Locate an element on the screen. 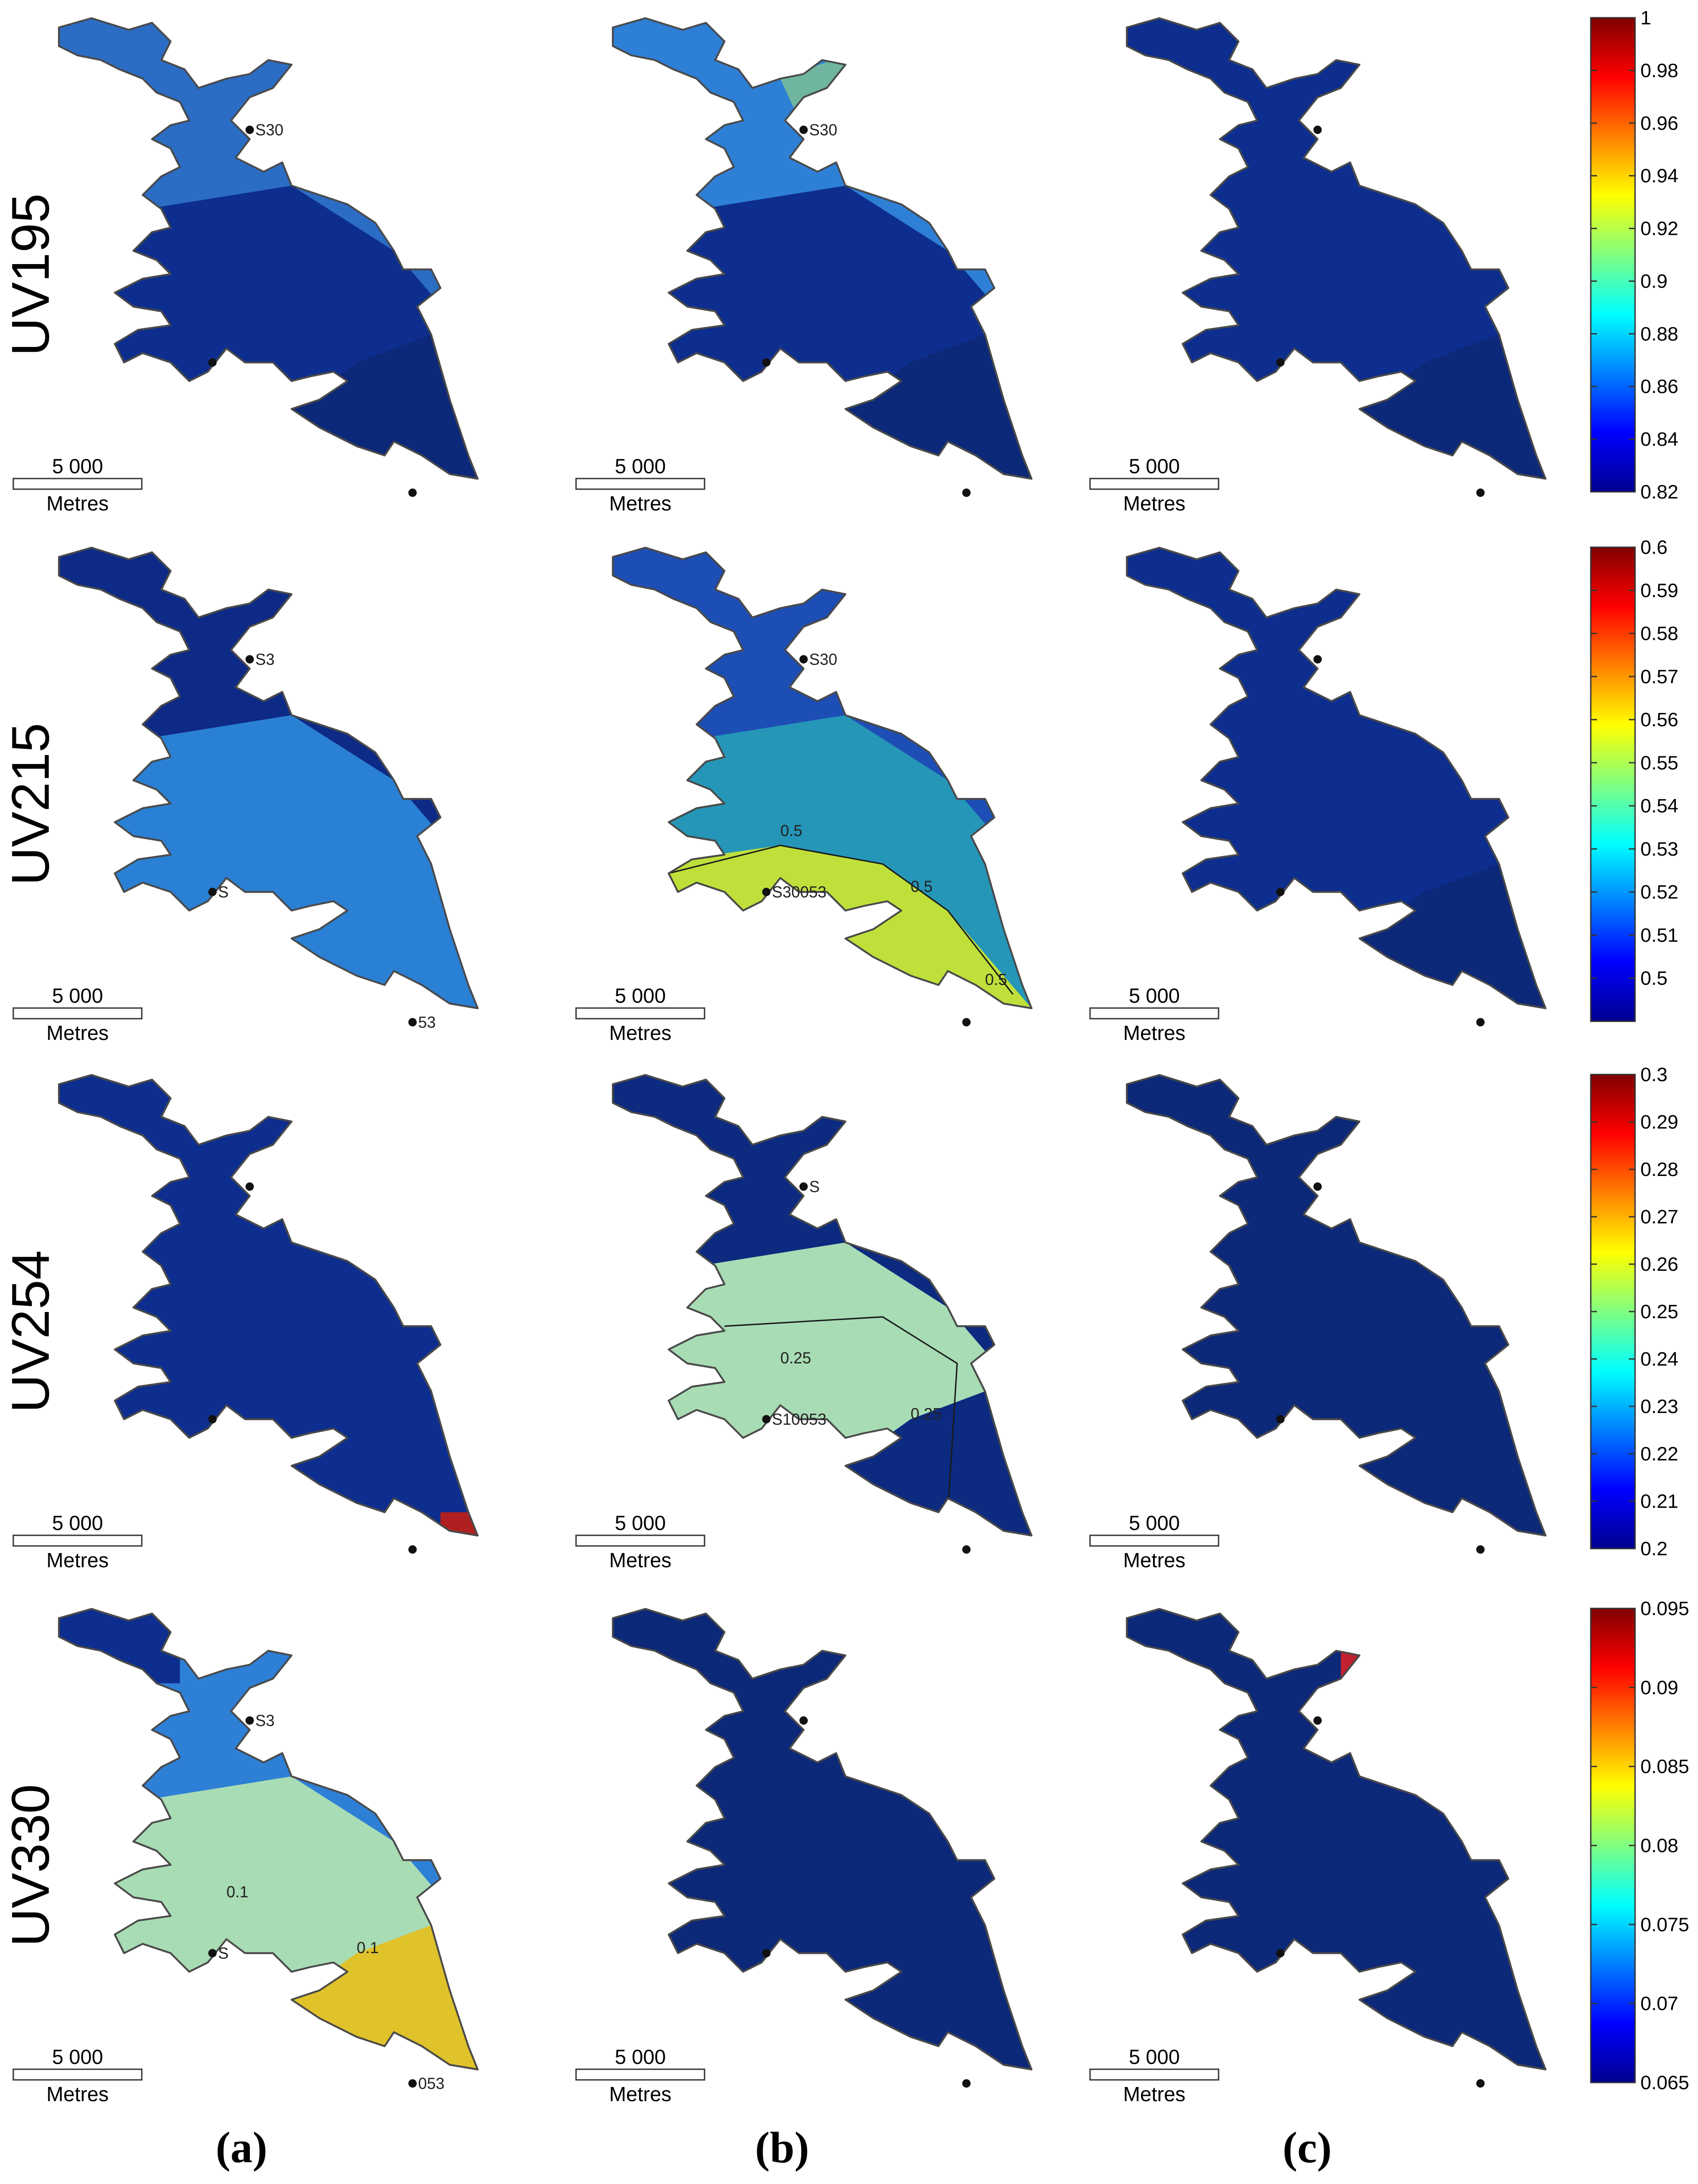  colorbar-tick-label: 0.98 is located at coordinates (1659, 71).